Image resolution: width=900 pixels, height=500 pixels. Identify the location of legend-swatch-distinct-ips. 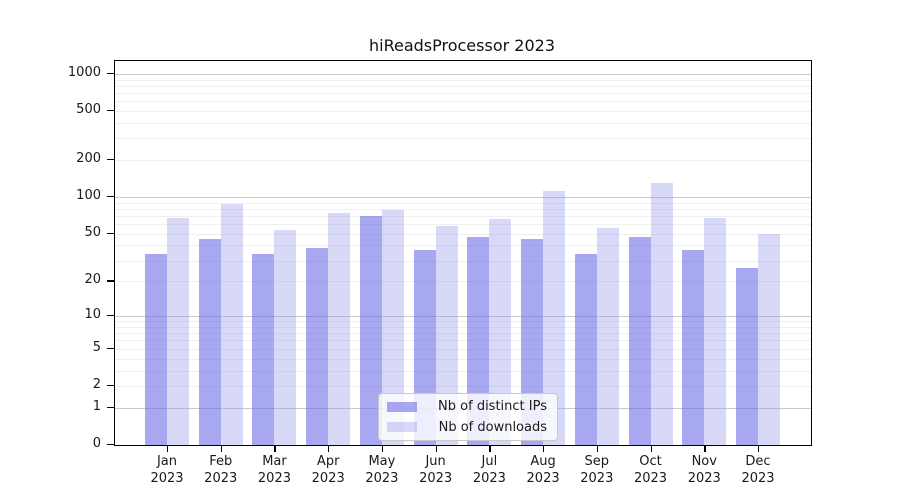
(402, 406).